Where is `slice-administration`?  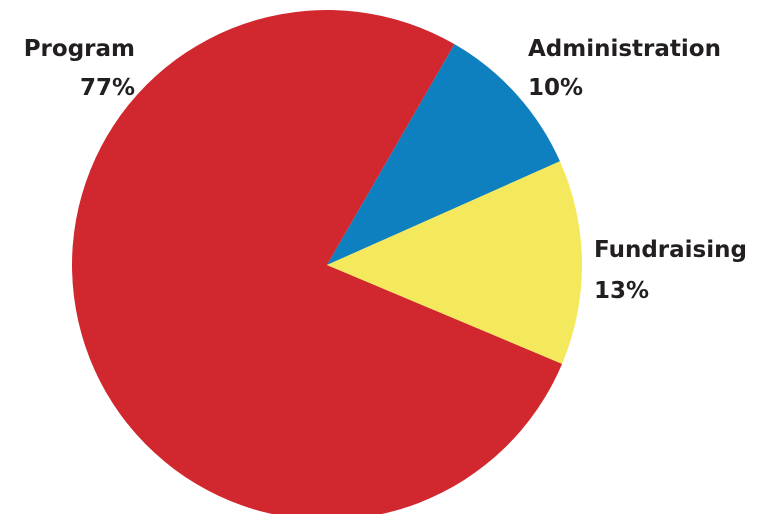 slice-administration is located at coordinates (443, 154).